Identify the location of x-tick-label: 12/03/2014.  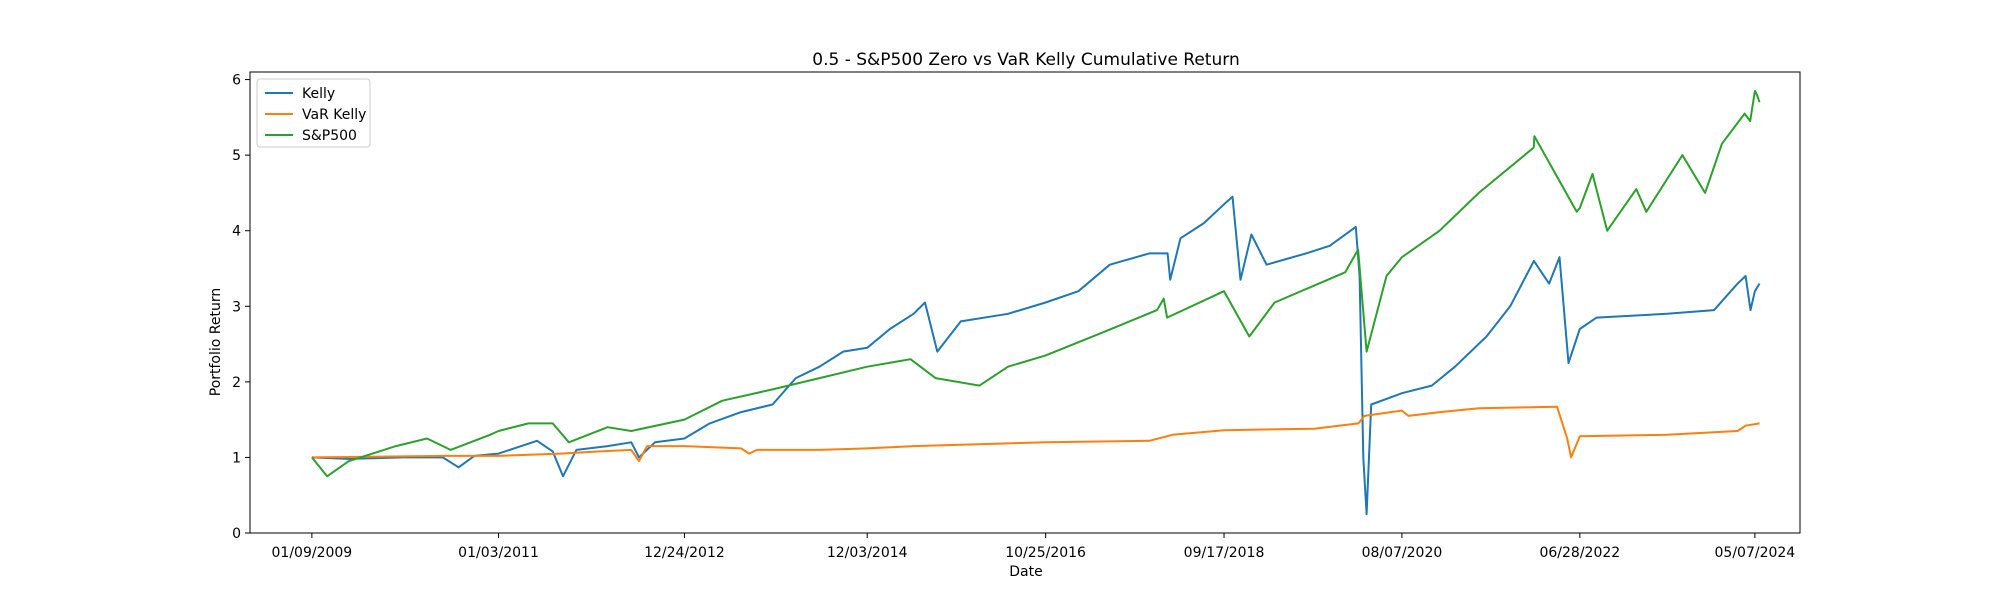
(867, 553).